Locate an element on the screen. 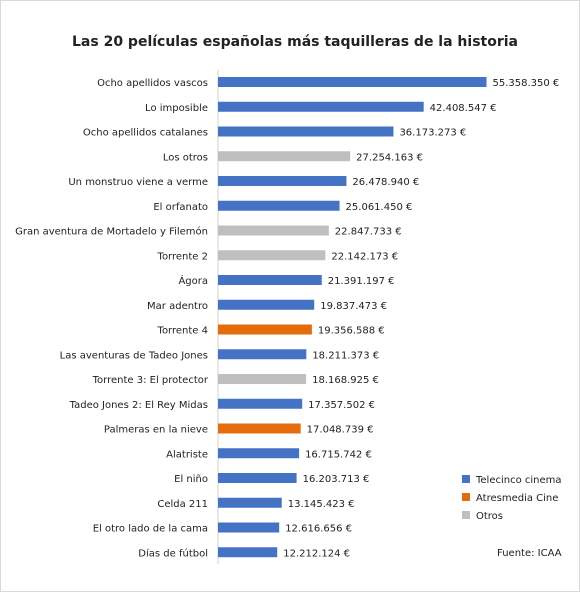 This screenshot has height=592, width=580. category-label: Ocho apellidos vascos is located at coordinates (152, 83).